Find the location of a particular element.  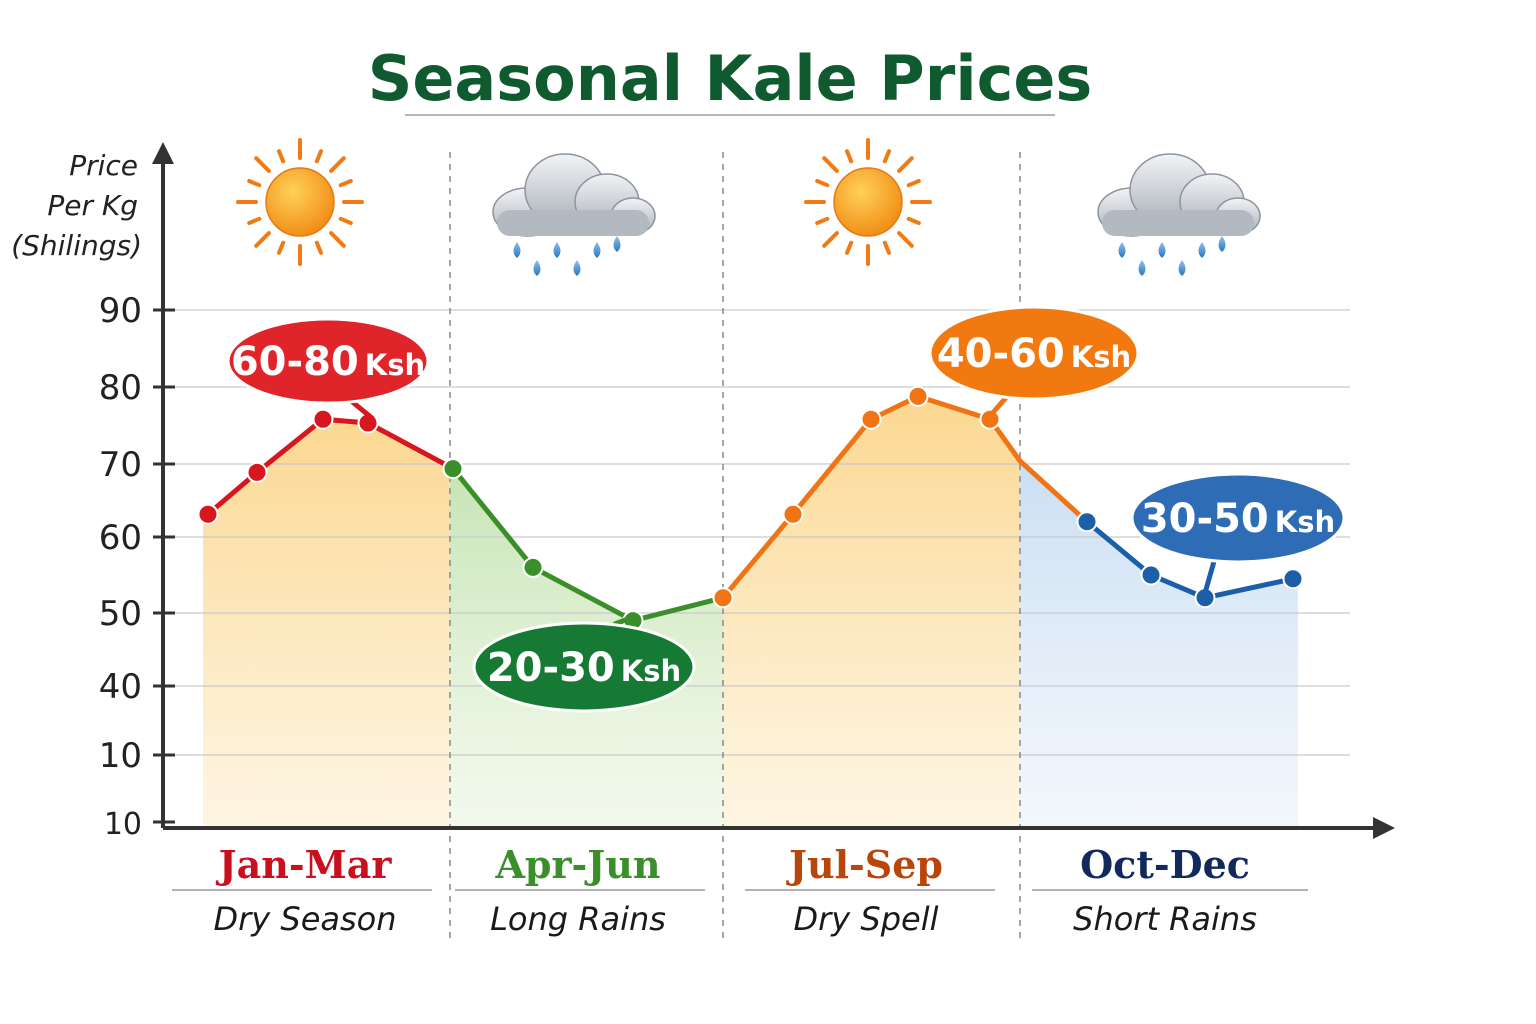

badge-range: 20-30 is located at coordinates (551, 668).